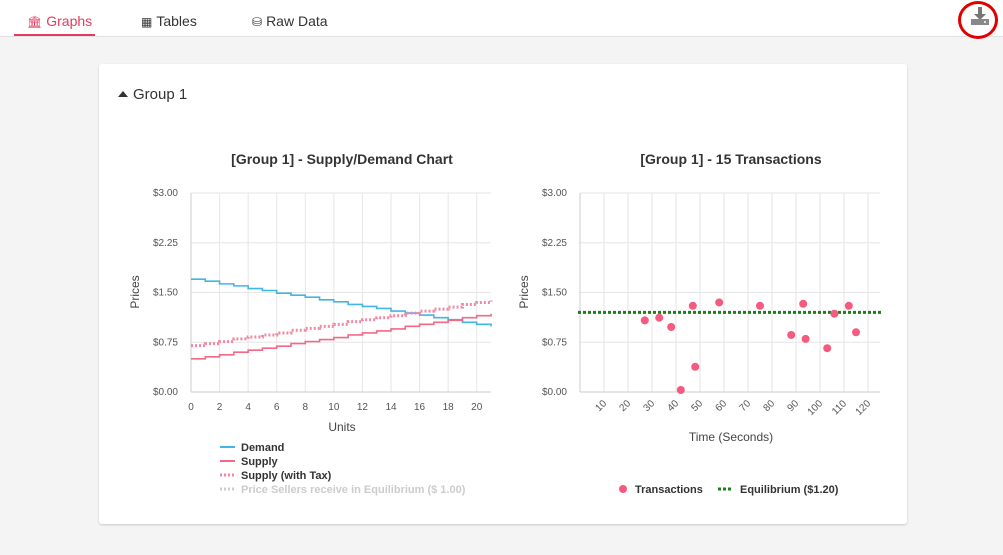  Describe the element at coordinates (286, 476) in the screenshot. I see `legend-item: Supply (with Tax)` at that location.